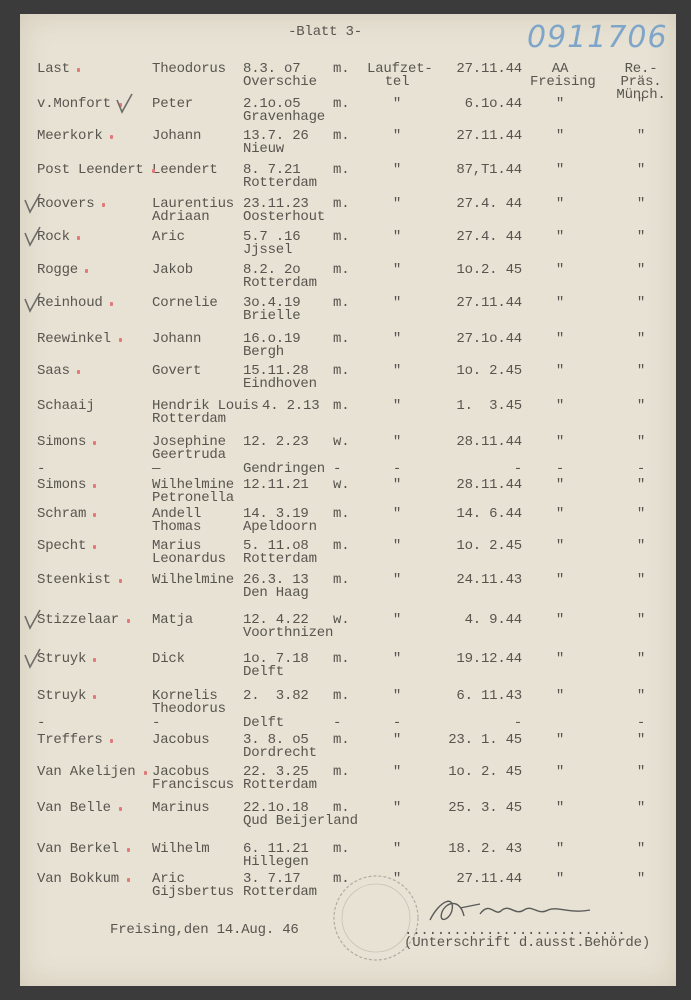 The height and width of the screenshot is (1000, 691). I want to click on birth-date-cell: 23.11.23, so click(276, 204).